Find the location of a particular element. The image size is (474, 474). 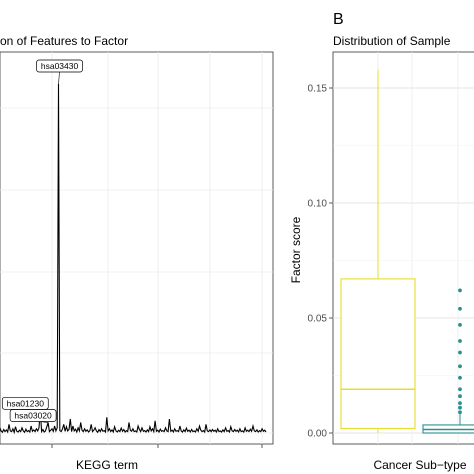

annotation-label: hsa03020 is located at coordinates (33, 416).